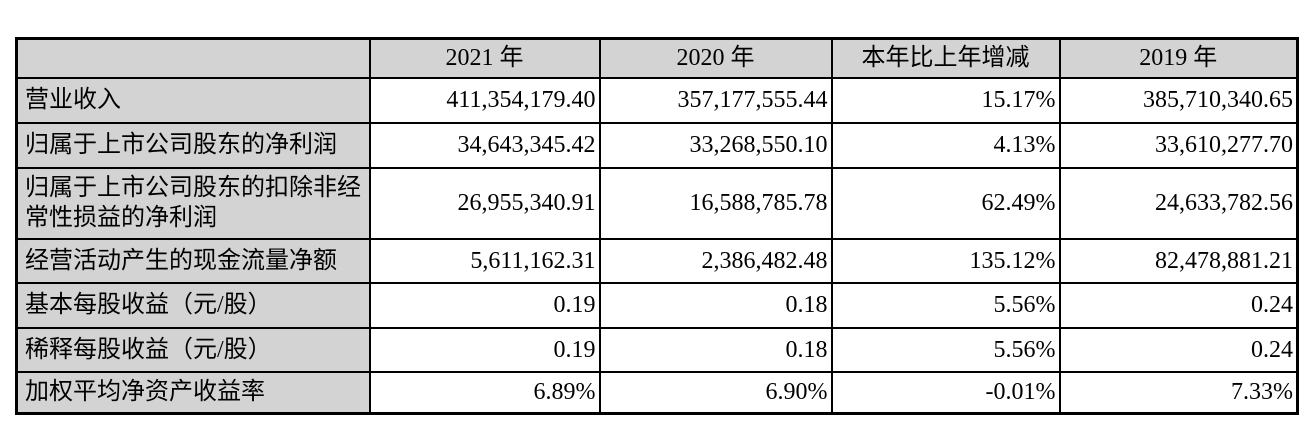 This screenshot has height=430, width=1310. I want to click on value-yoy: -0.01%, so click(945, 392).